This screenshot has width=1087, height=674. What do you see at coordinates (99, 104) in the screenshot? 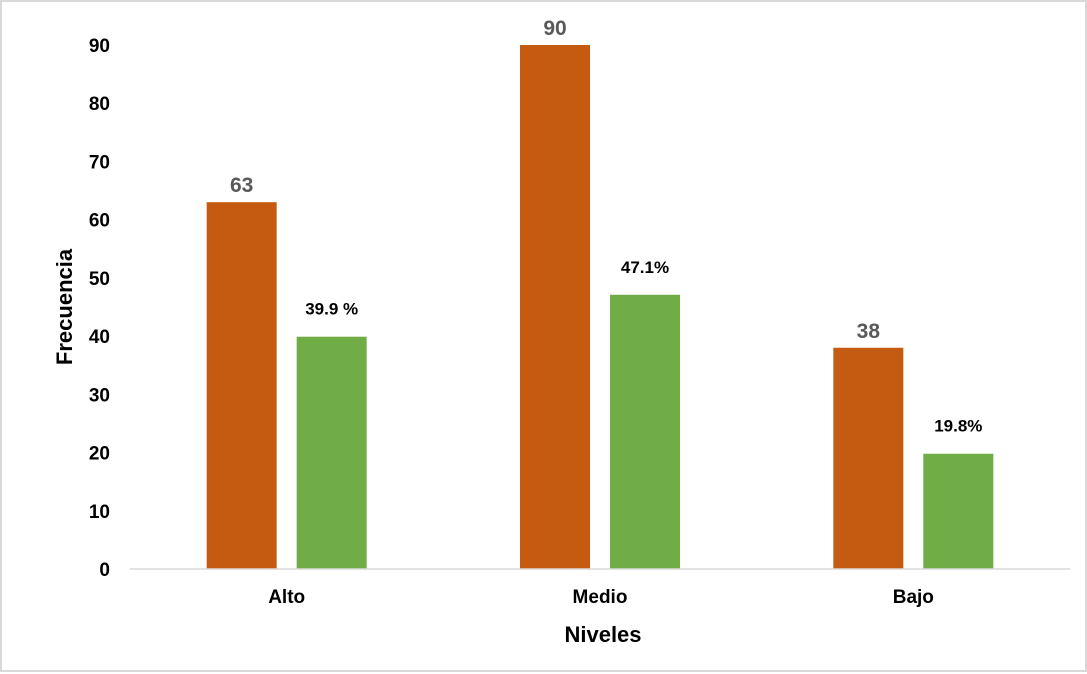
I see `y-tick-label: 80` at bounding box center [99, 104].